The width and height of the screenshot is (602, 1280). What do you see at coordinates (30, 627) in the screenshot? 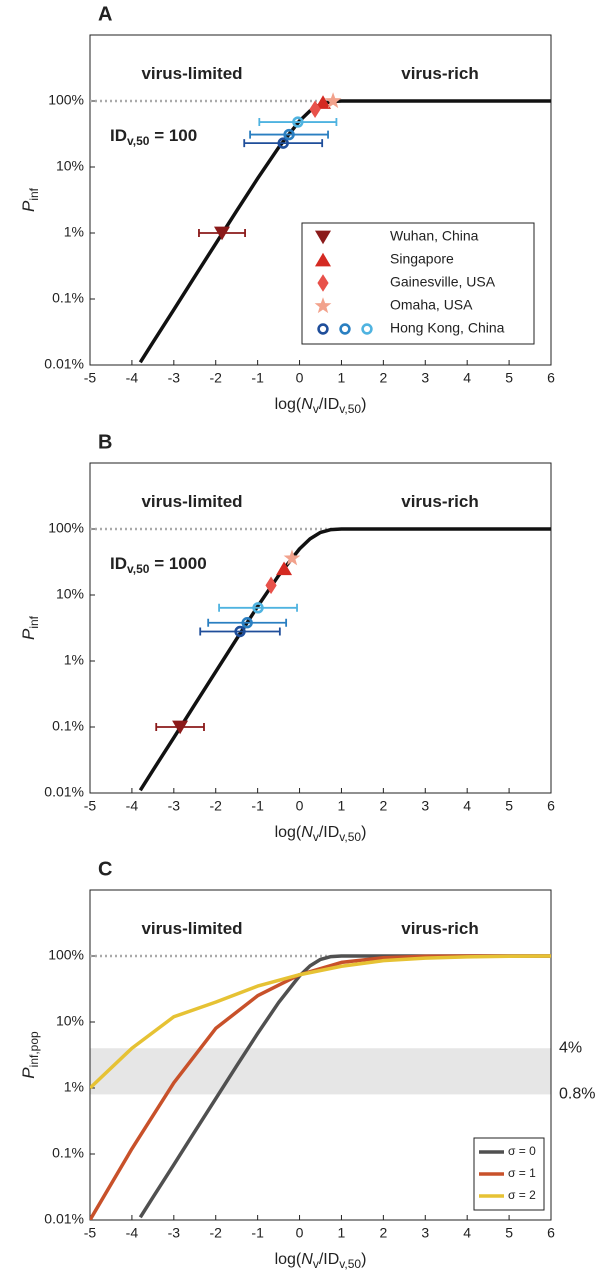
I see `y-axis-label: Pinf` at bounding box center [30, 627].